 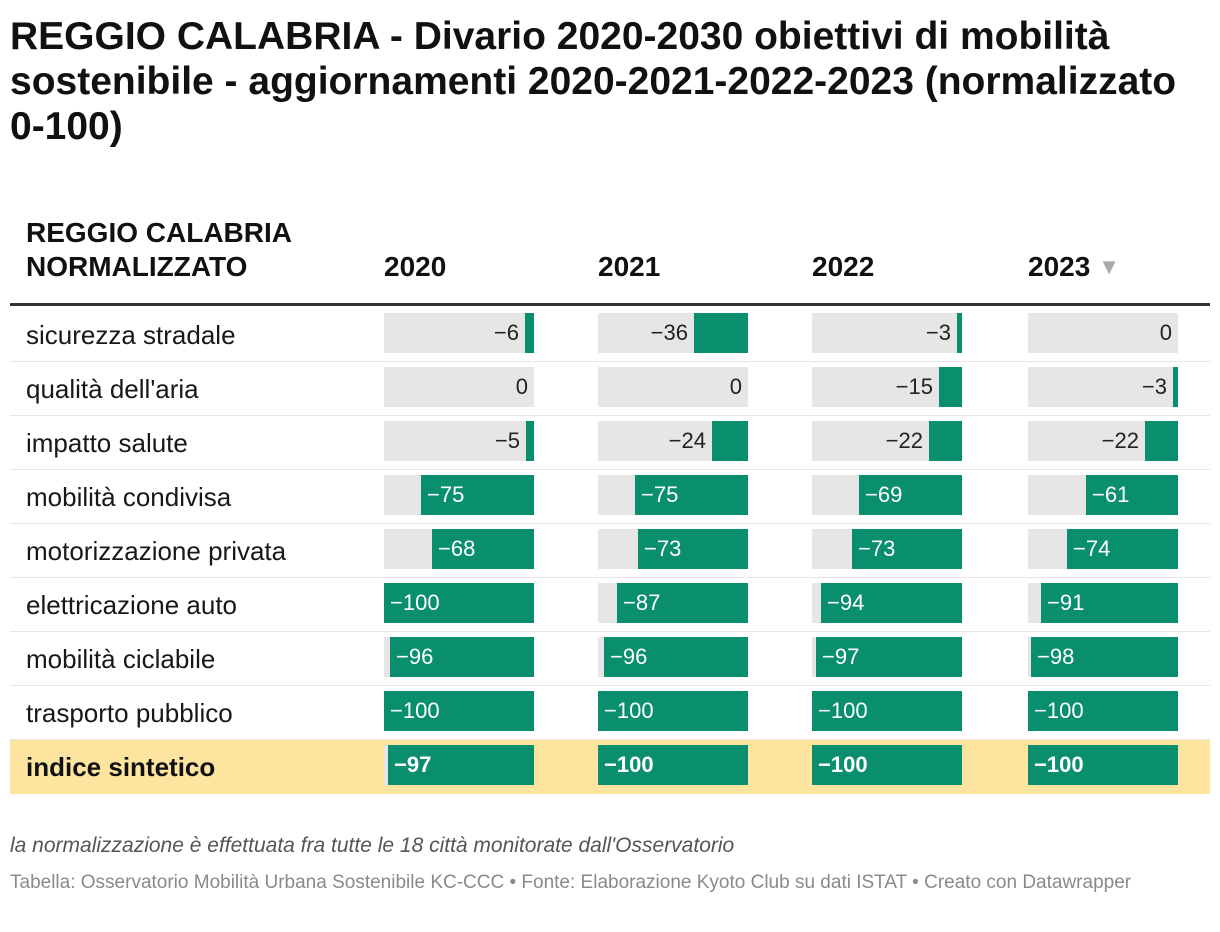 What do you see at coordinates (1059, 266) in the screenshot?
I see `column-header-label: 2023` at bounding box center [1059, 266].